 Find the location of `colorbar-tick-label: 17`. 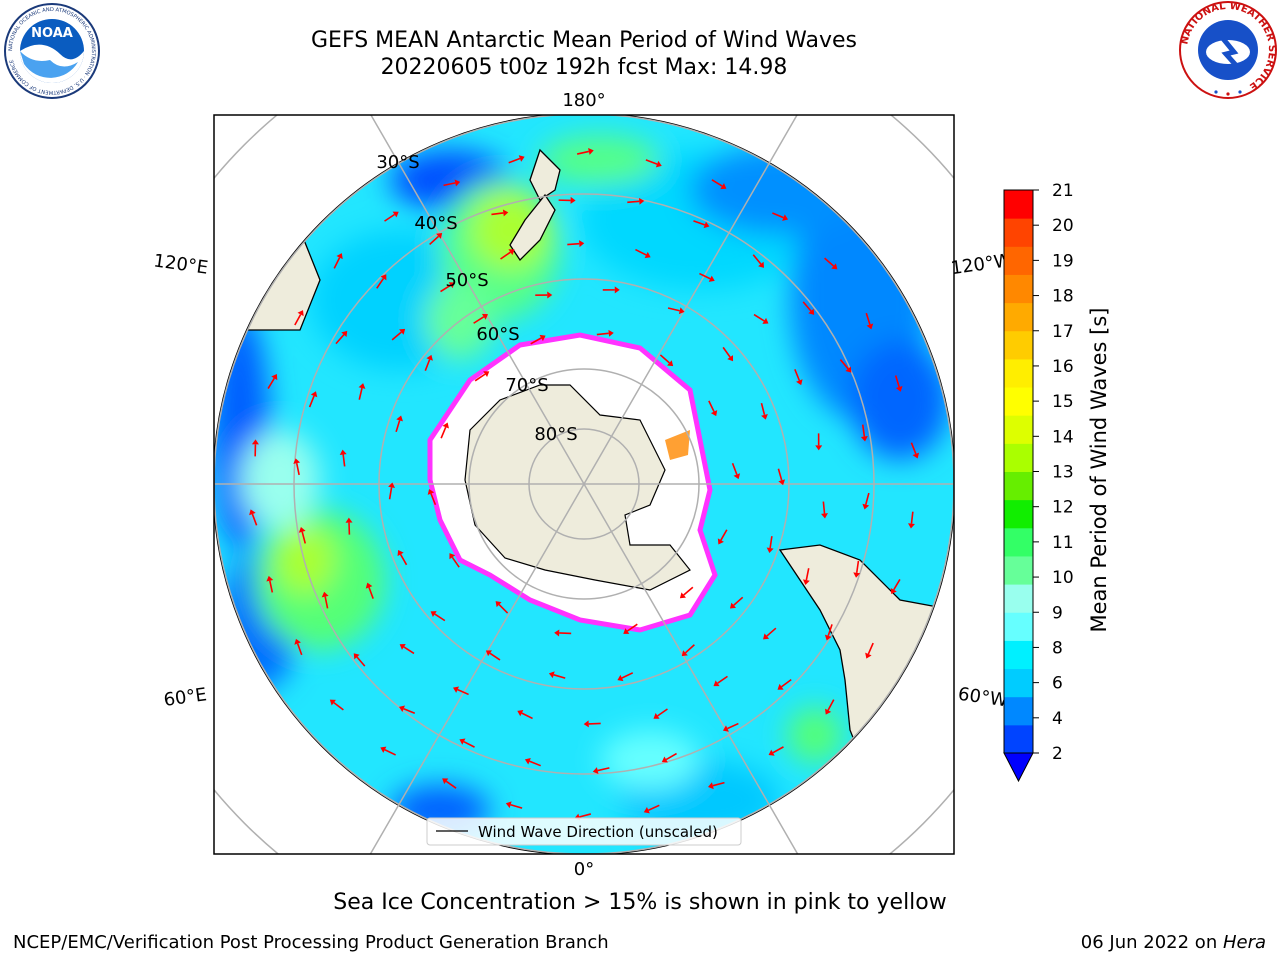

colorbar-tick-label: 17 is located at coordinates (1063, 332).